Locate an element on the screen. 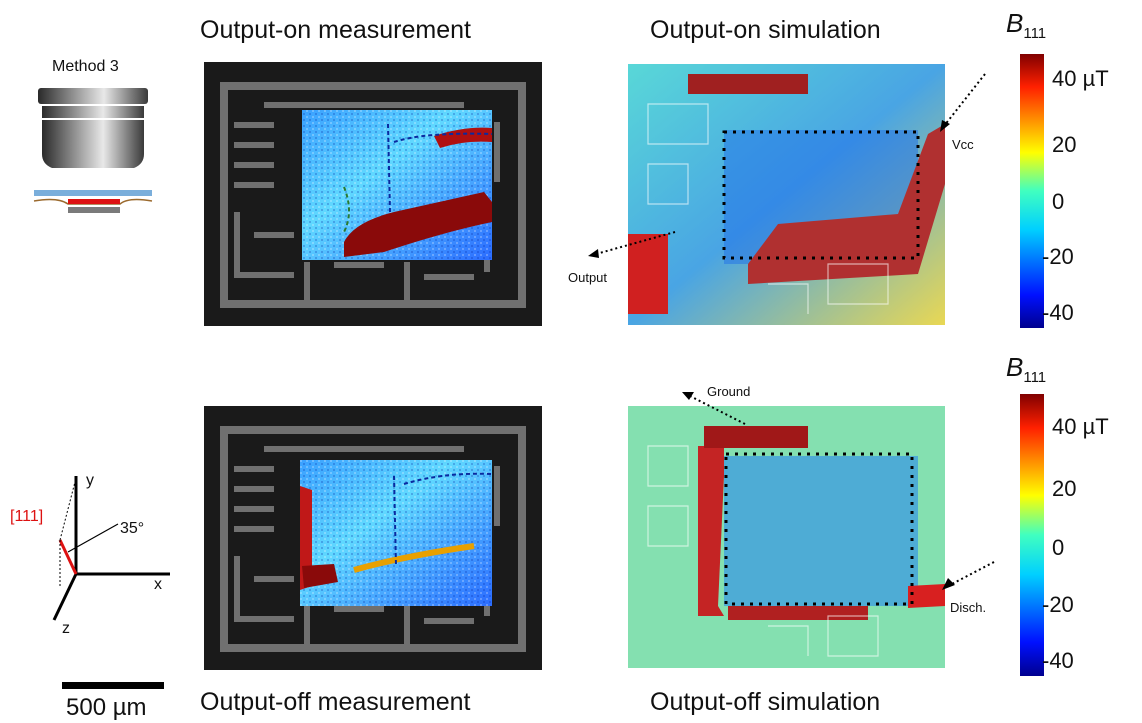 The width and height of the screenshot is (1142, 723). ground-annotation: Ground is located at coordinates (729, 391).